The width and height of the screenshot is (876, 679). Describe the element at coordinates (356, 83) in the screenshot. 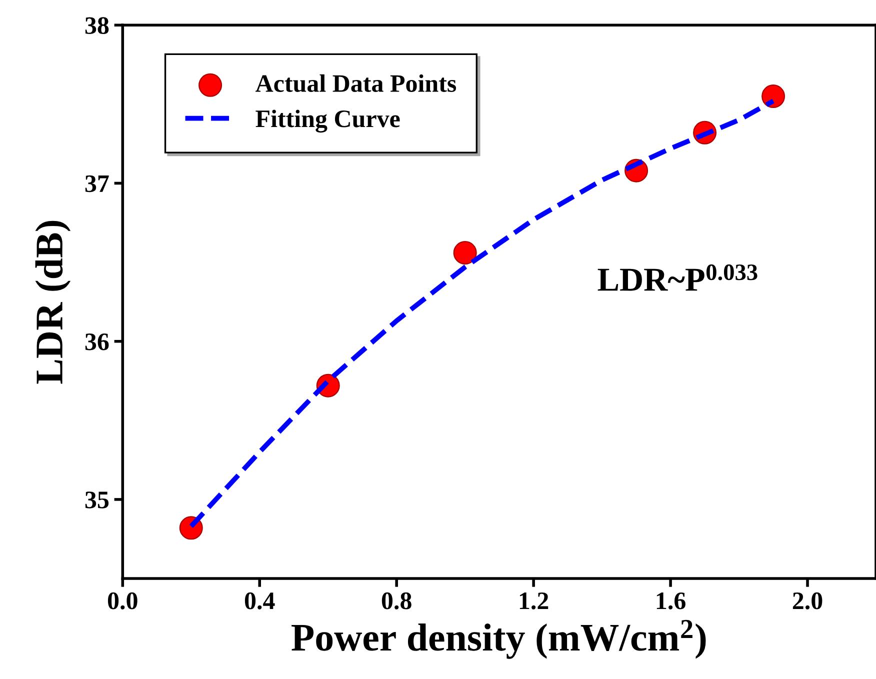

I see `legend-label: Actual Data Points` at that location.